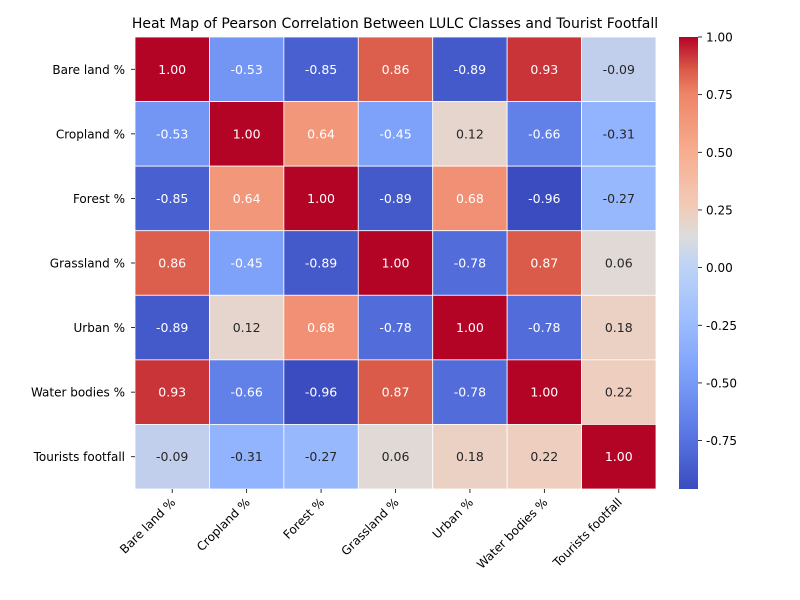 Image resolution: width=800 pixels, height=600 pixels. I want to click on column-tick-label: Tourists footfall, so click(587, 532).